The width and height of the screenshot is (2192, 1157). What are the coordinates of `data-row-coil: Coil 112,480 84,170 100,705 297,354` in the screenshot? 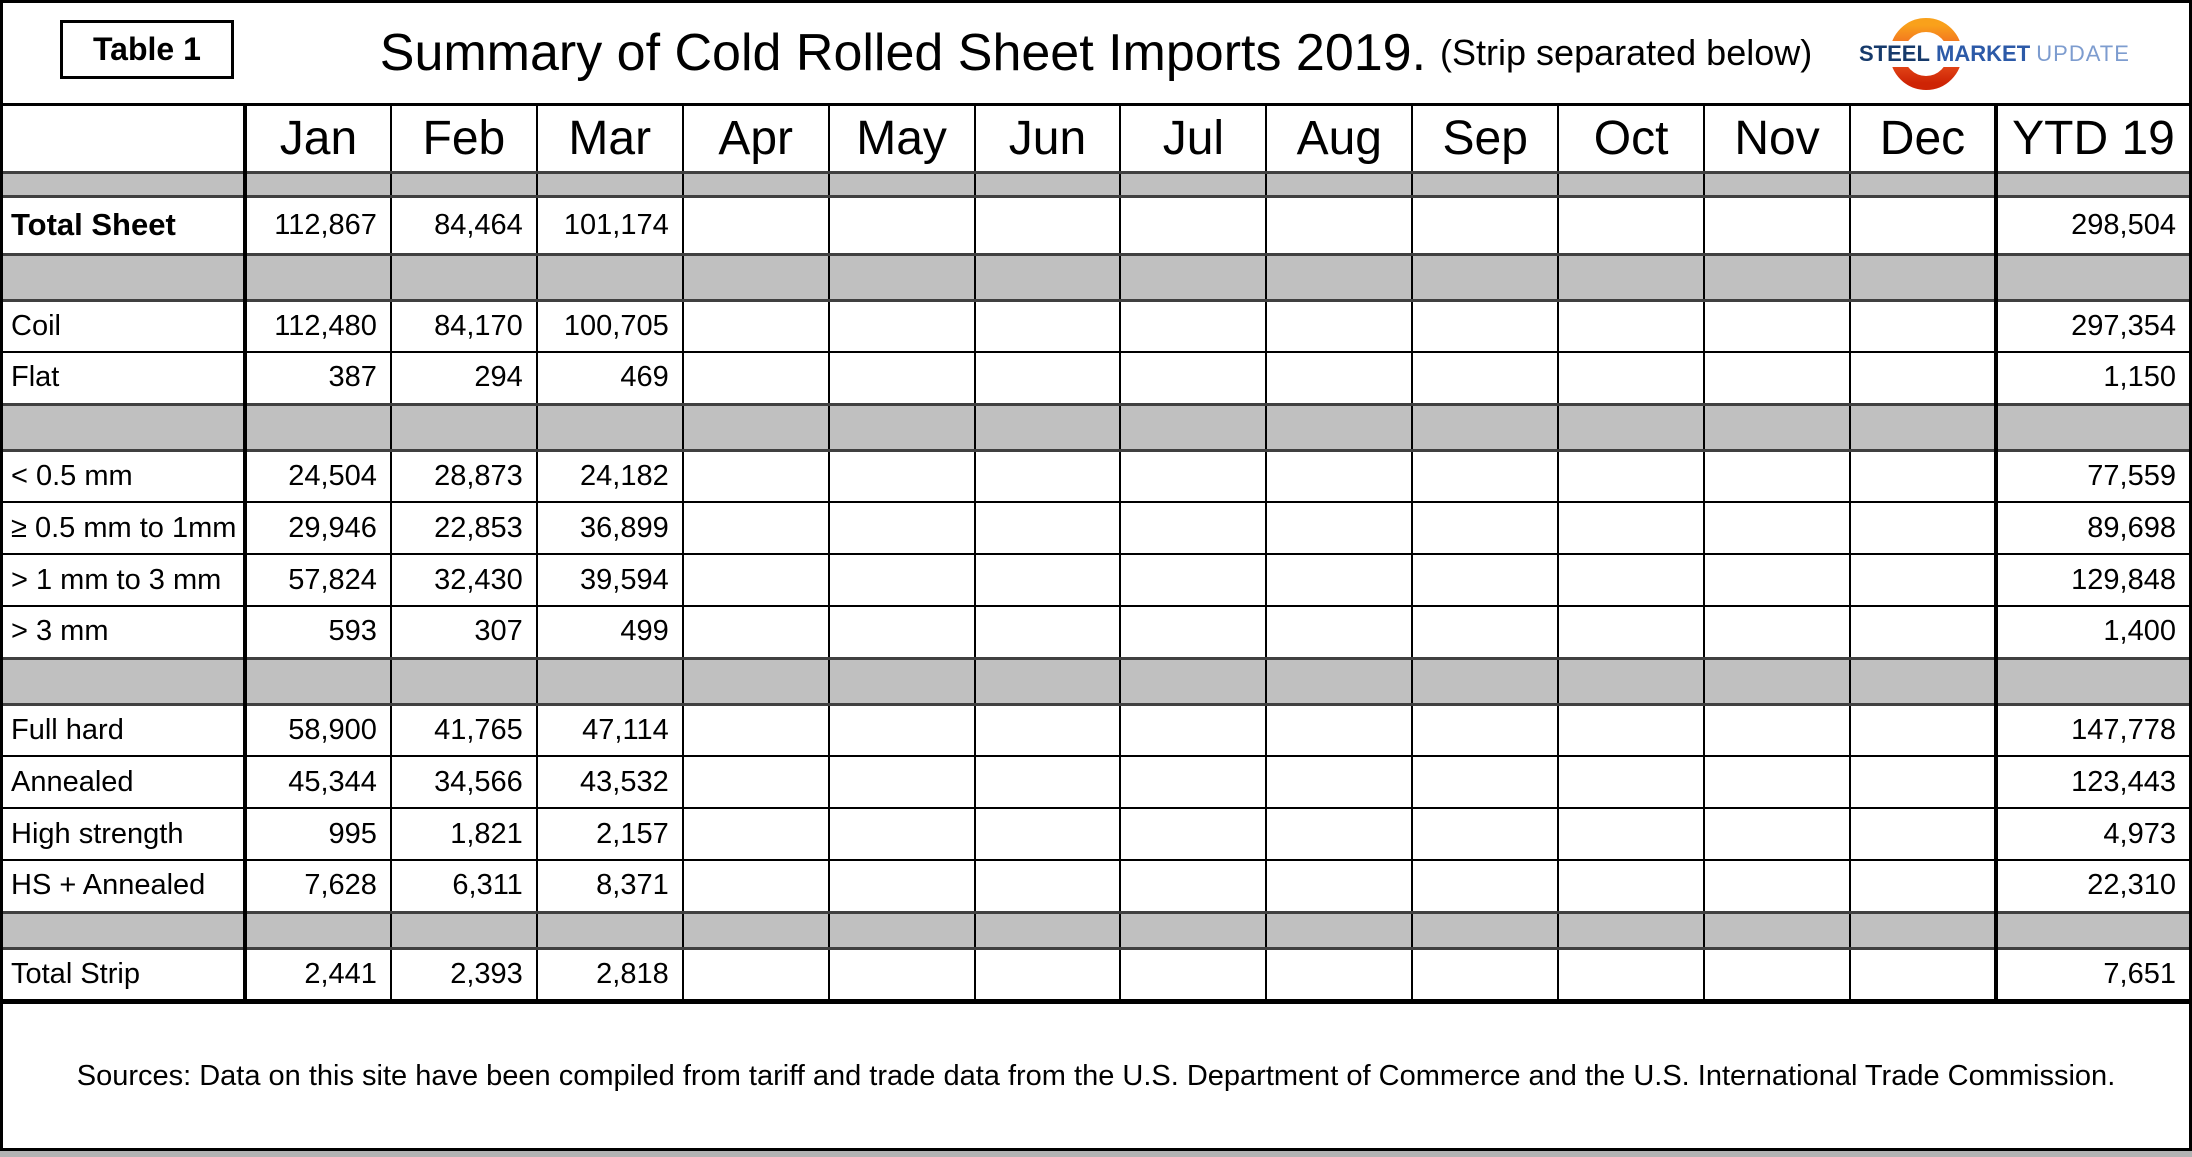 It's located at (1096, 326).